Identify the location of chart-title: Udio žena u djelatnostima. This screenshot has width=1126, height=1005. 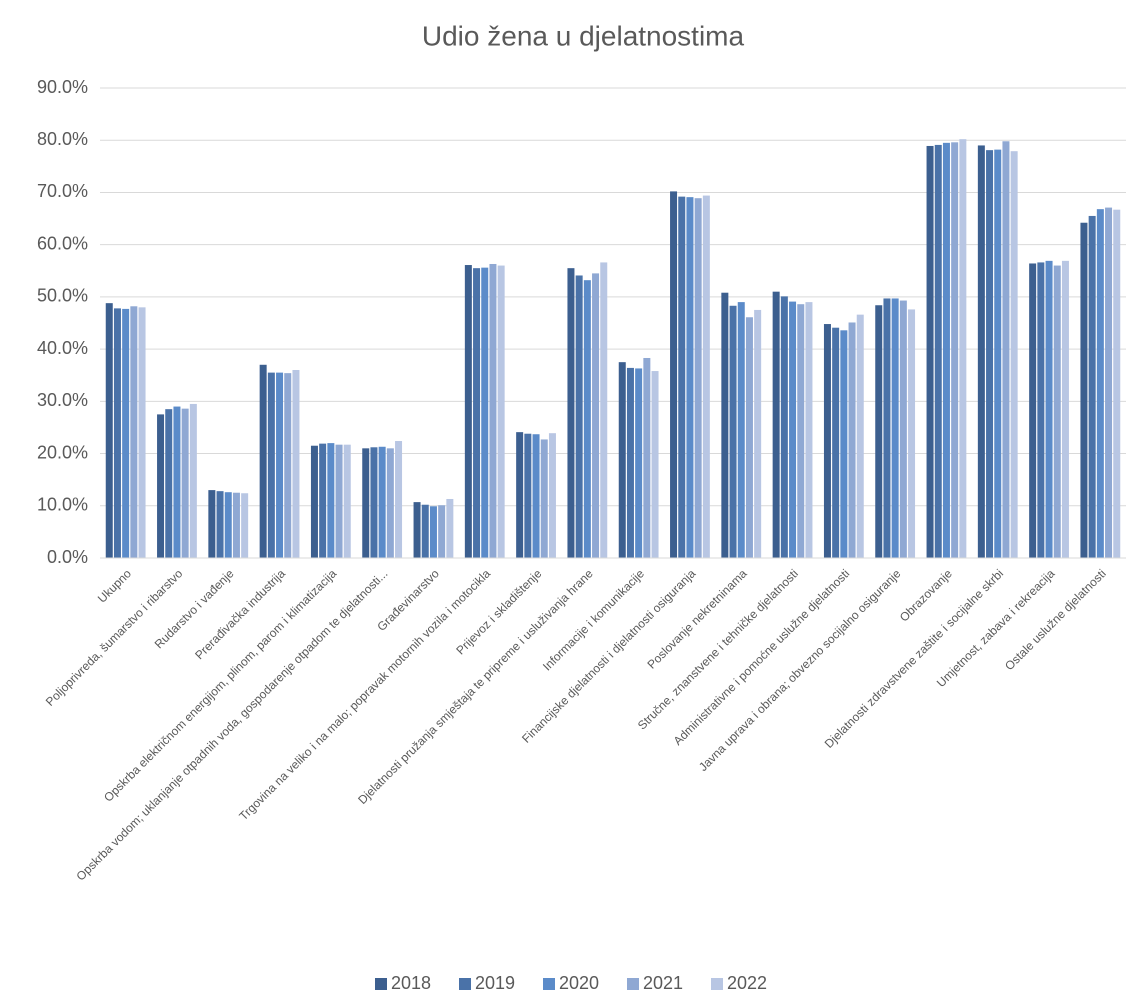
(583, 35).